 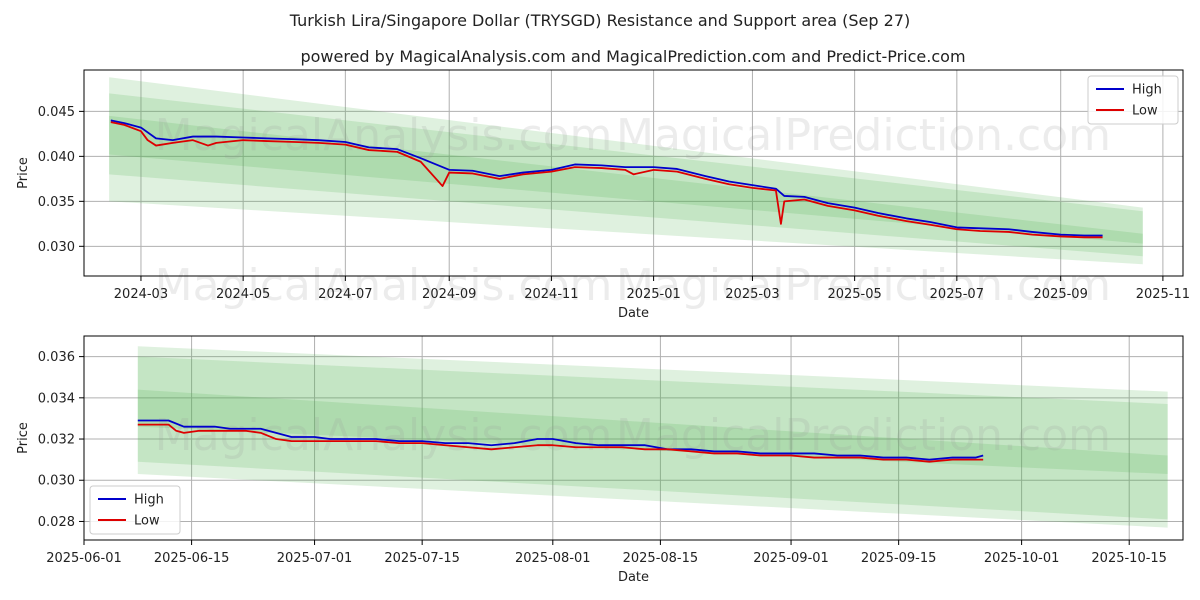 I want to click on x-tick-label: 2024-03, so click(x=141, y=294).